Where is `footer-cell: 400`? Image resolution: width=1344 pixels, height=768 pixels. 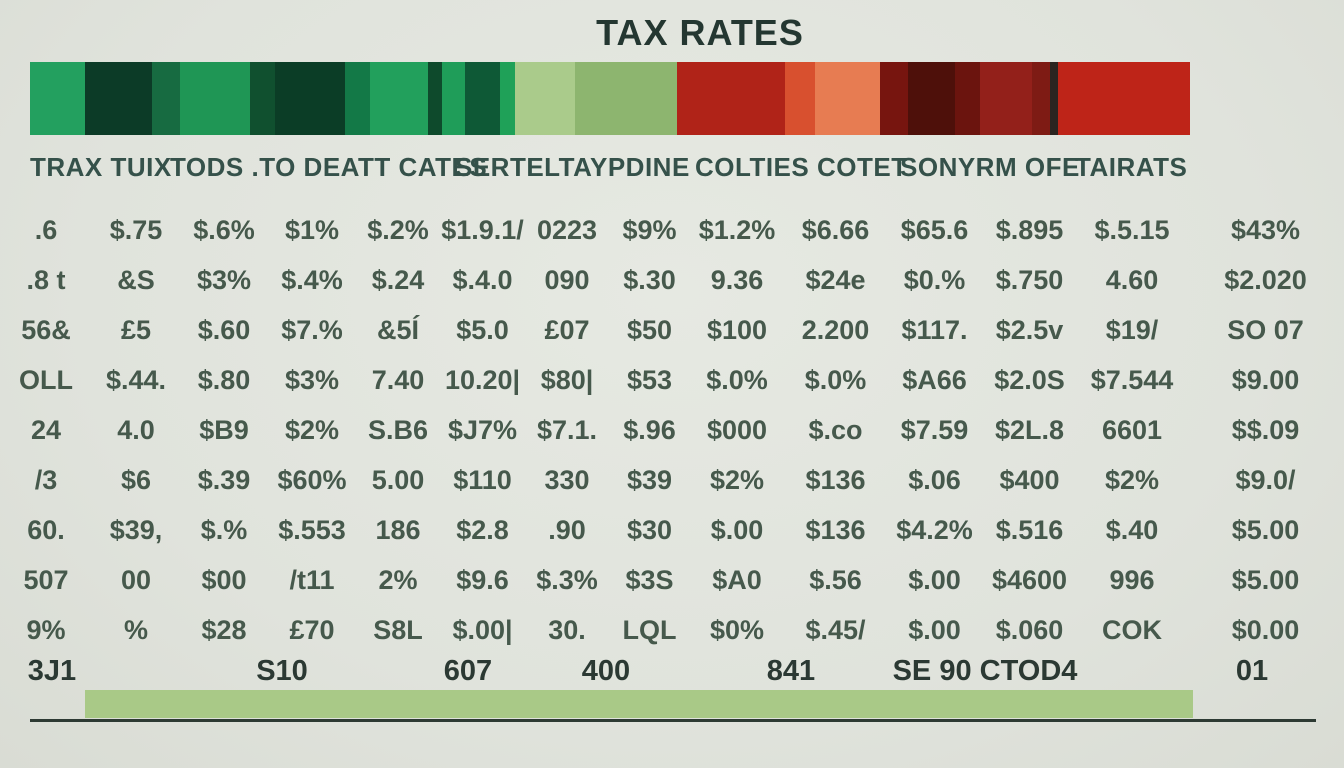 footer-cell: 400 is located at coordinates (606, 671).